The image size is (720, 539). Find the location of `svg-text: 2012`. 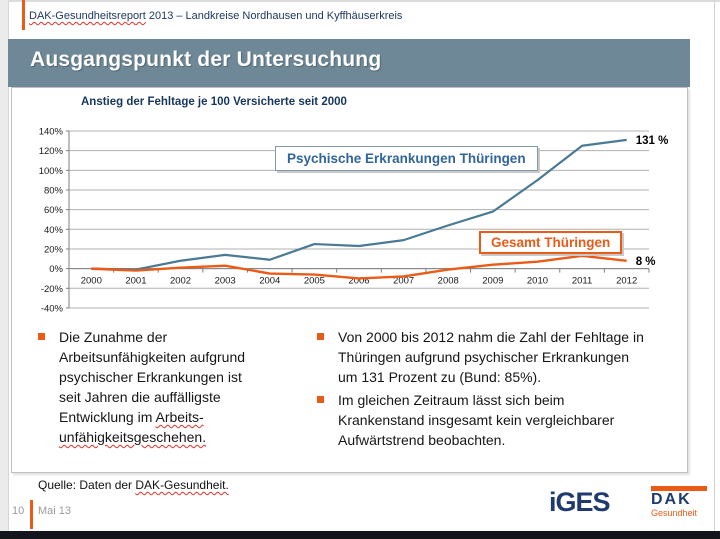

svg-text: 2012 is located at coordinates (626, 281).